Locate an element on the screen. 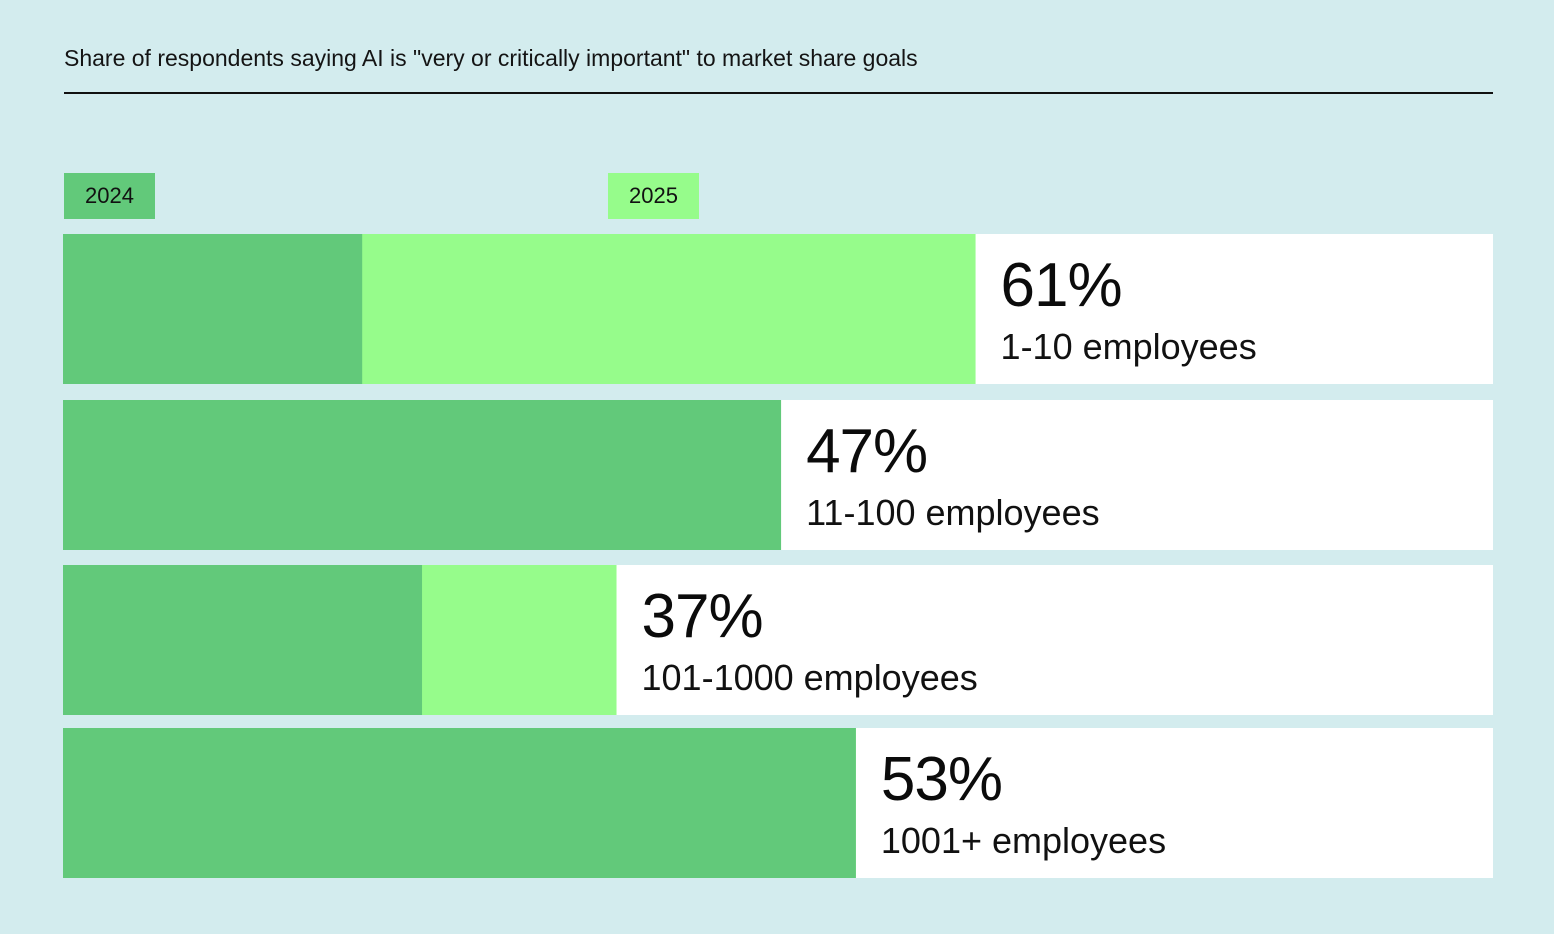 This screenshot has width=1554, height=934. legend-2025-label: 2025 is located at coordinates (653, 195).